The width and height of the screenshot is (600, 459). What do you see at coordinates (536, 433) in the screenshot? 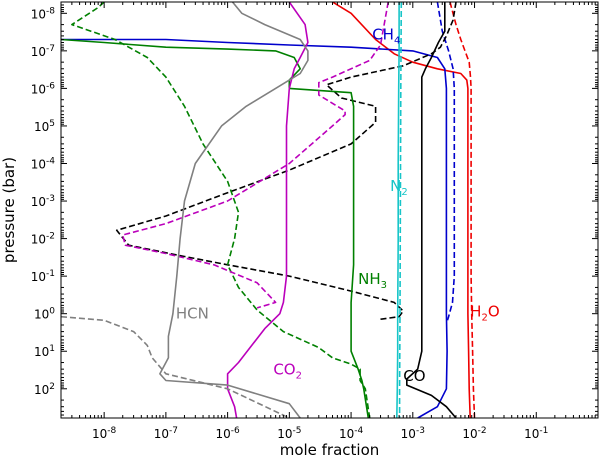
I see `x-tick-label: 10-1` at bounding box center [536, 433].